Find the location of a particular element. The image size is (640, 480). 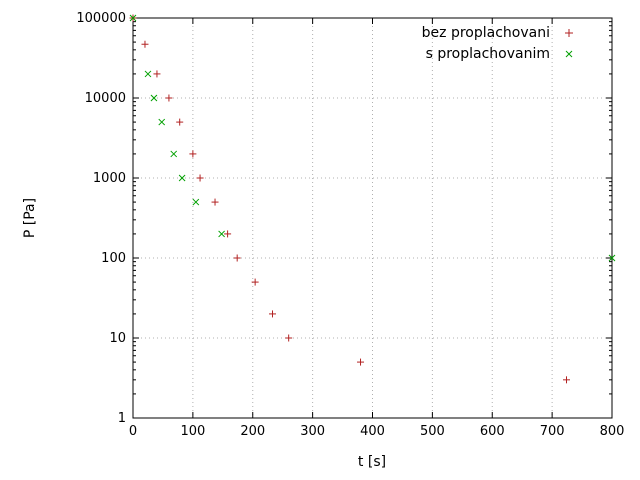

y-axis-title: P [Pa] is located at coordinates (30, 218).